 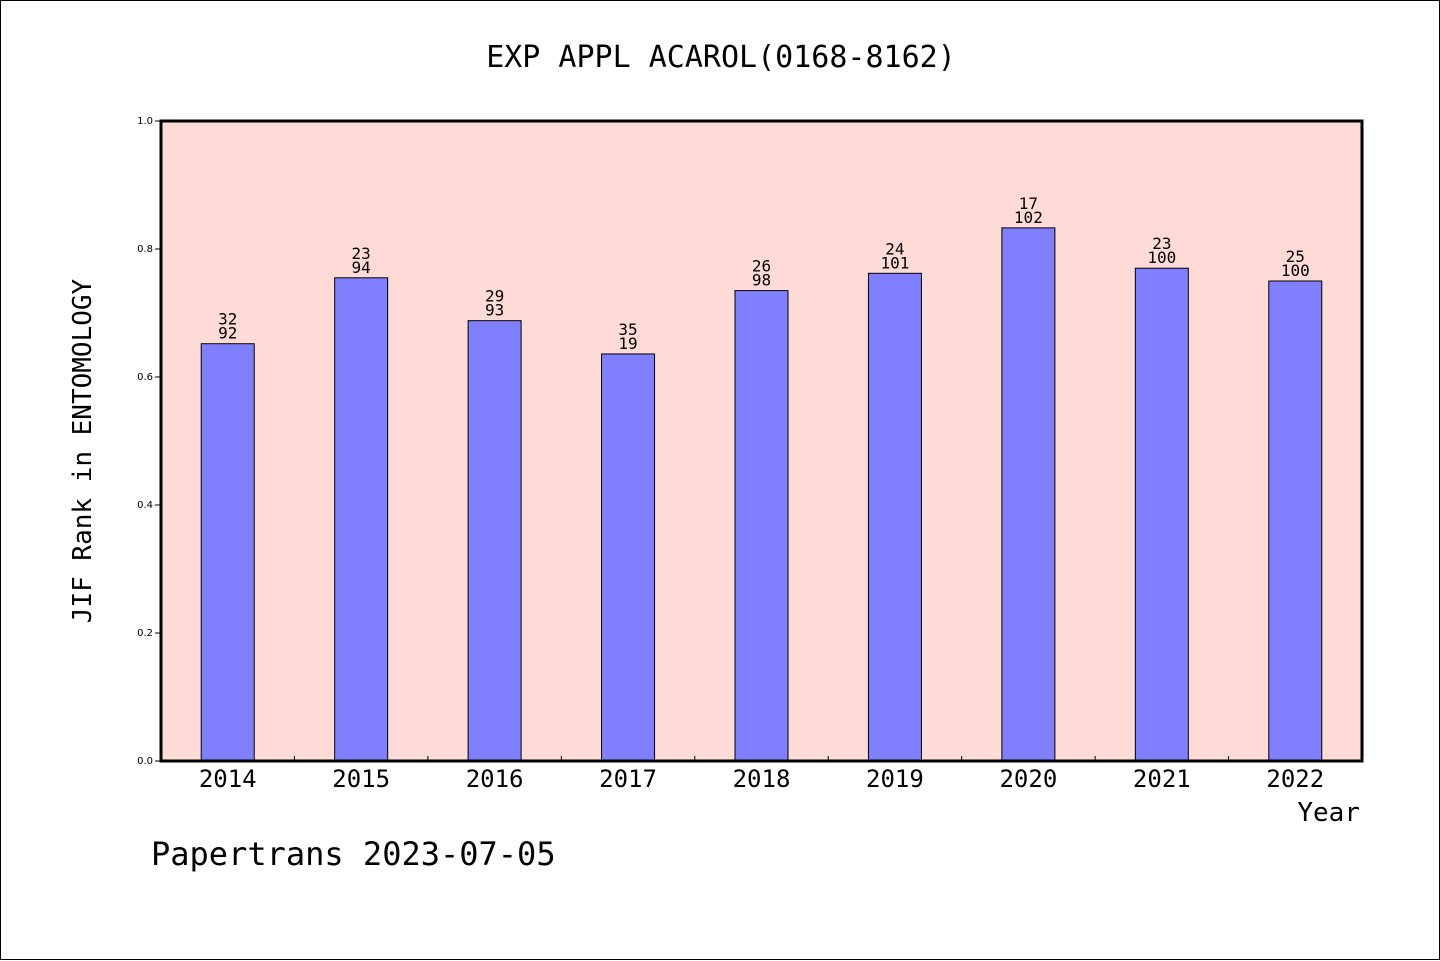 I want to click on y-tick-label: 0.8, so click(x=145, y=249).